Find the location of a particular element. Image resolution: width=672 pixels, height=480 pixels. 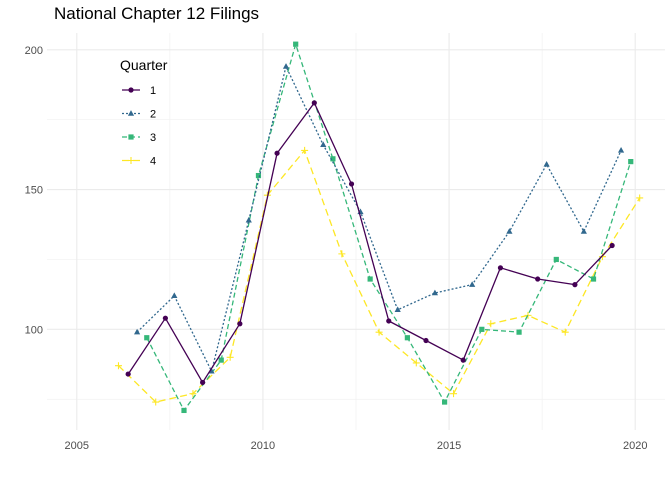

legend-label: 4 is located at coordinates (153, 162).